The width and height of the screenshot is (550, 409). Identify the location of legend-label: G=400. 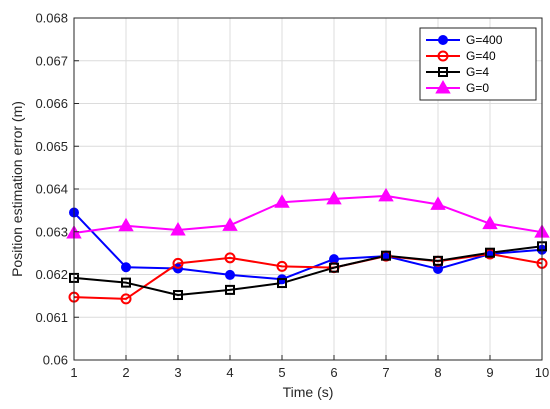
(484, 40).